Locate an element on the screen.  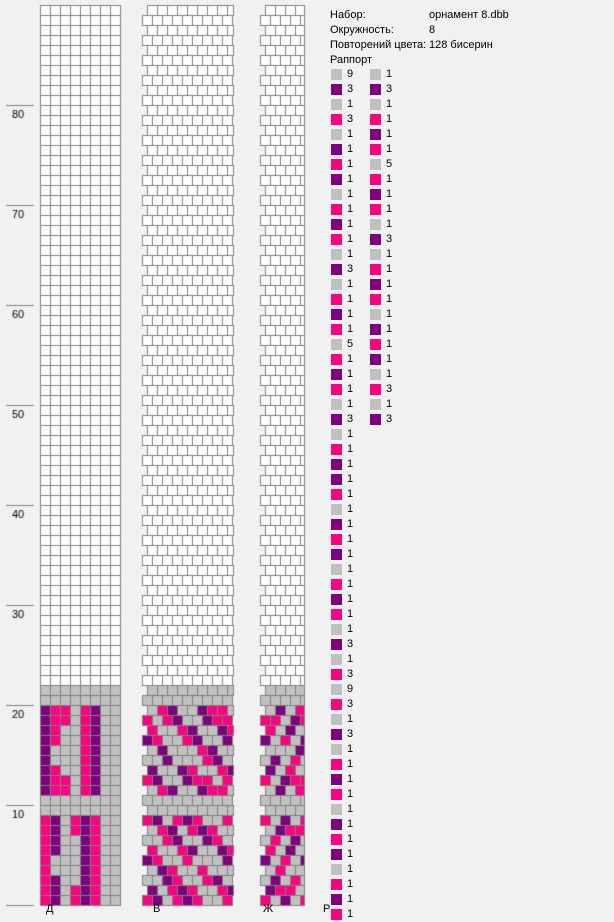
circumference-label: Окружность: is located at coordinates (362, 30).